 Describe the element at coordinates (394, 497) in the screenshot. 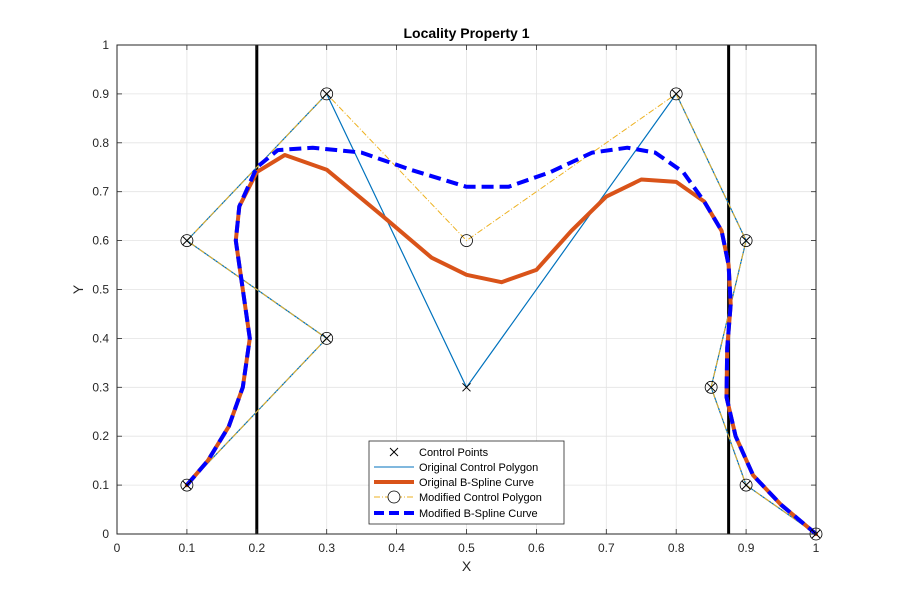

I see `legend-marker-circle` at that location.